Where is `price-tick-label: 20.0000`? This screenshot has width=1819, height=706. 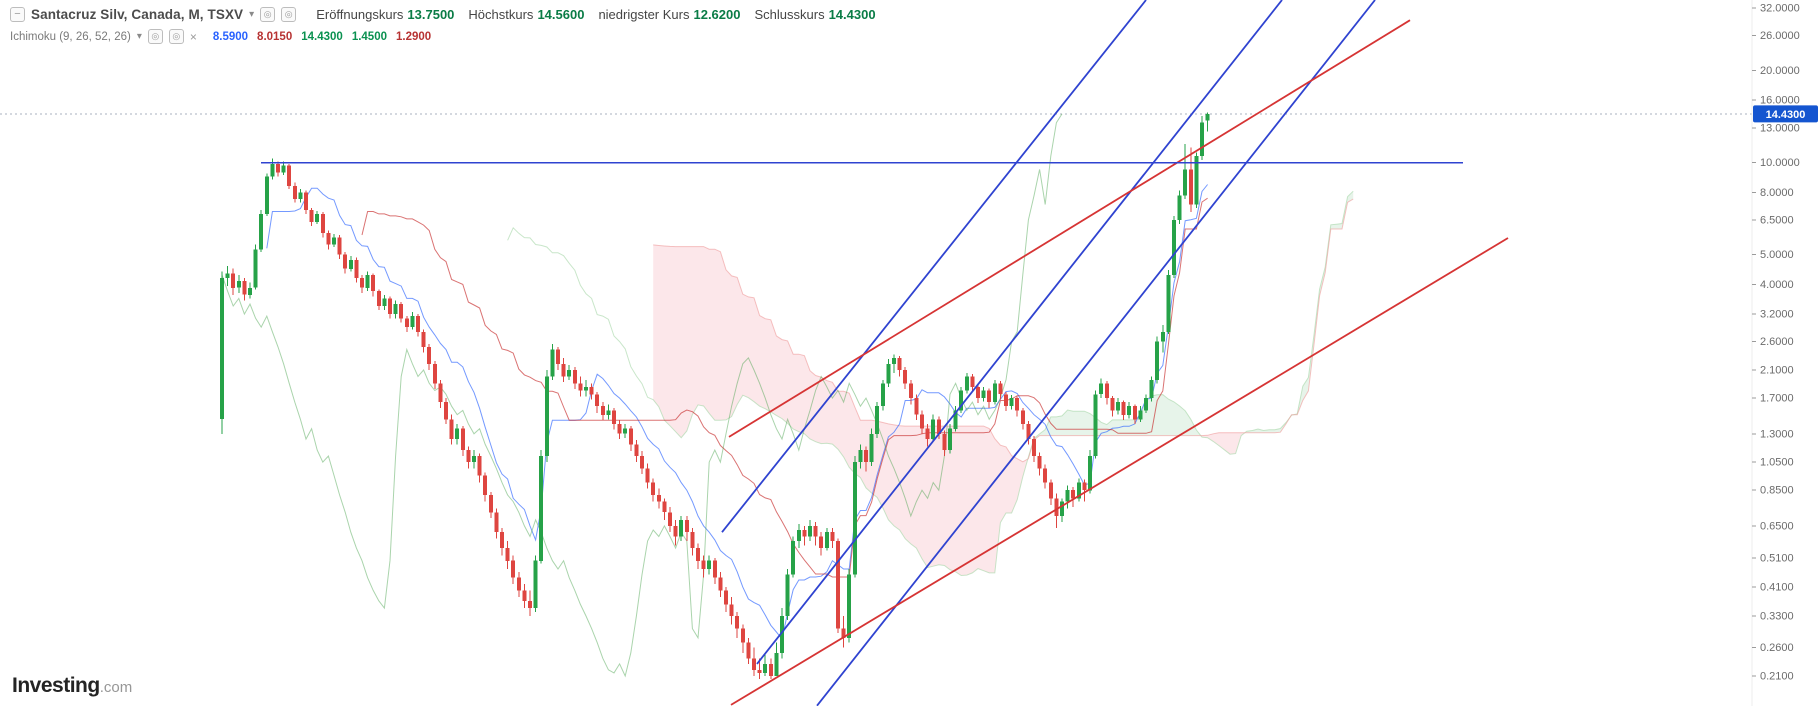
price-tick-label: 20.0000 is located at coordinates (1780, 71).